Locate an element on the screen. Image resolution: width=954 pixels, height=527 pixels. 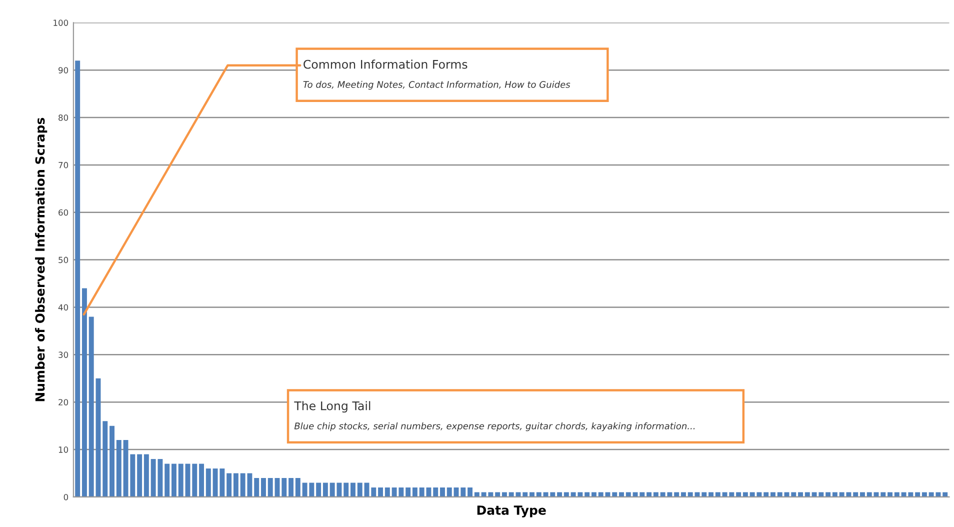
annotation: To dos, Meeting Notes, Contact Information, How to Guides is located at coordinates (436, 85).